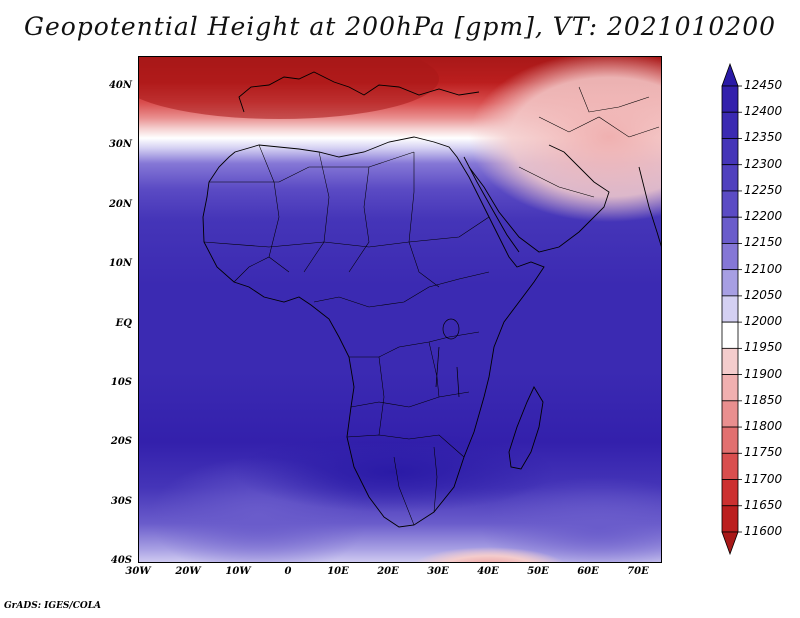 This screenshot has height=618, width=800. What do you see at coordinates (638, 571) in the screenshot?
I see `lon-label-70e: 70E` at bounding box center [638, 571].